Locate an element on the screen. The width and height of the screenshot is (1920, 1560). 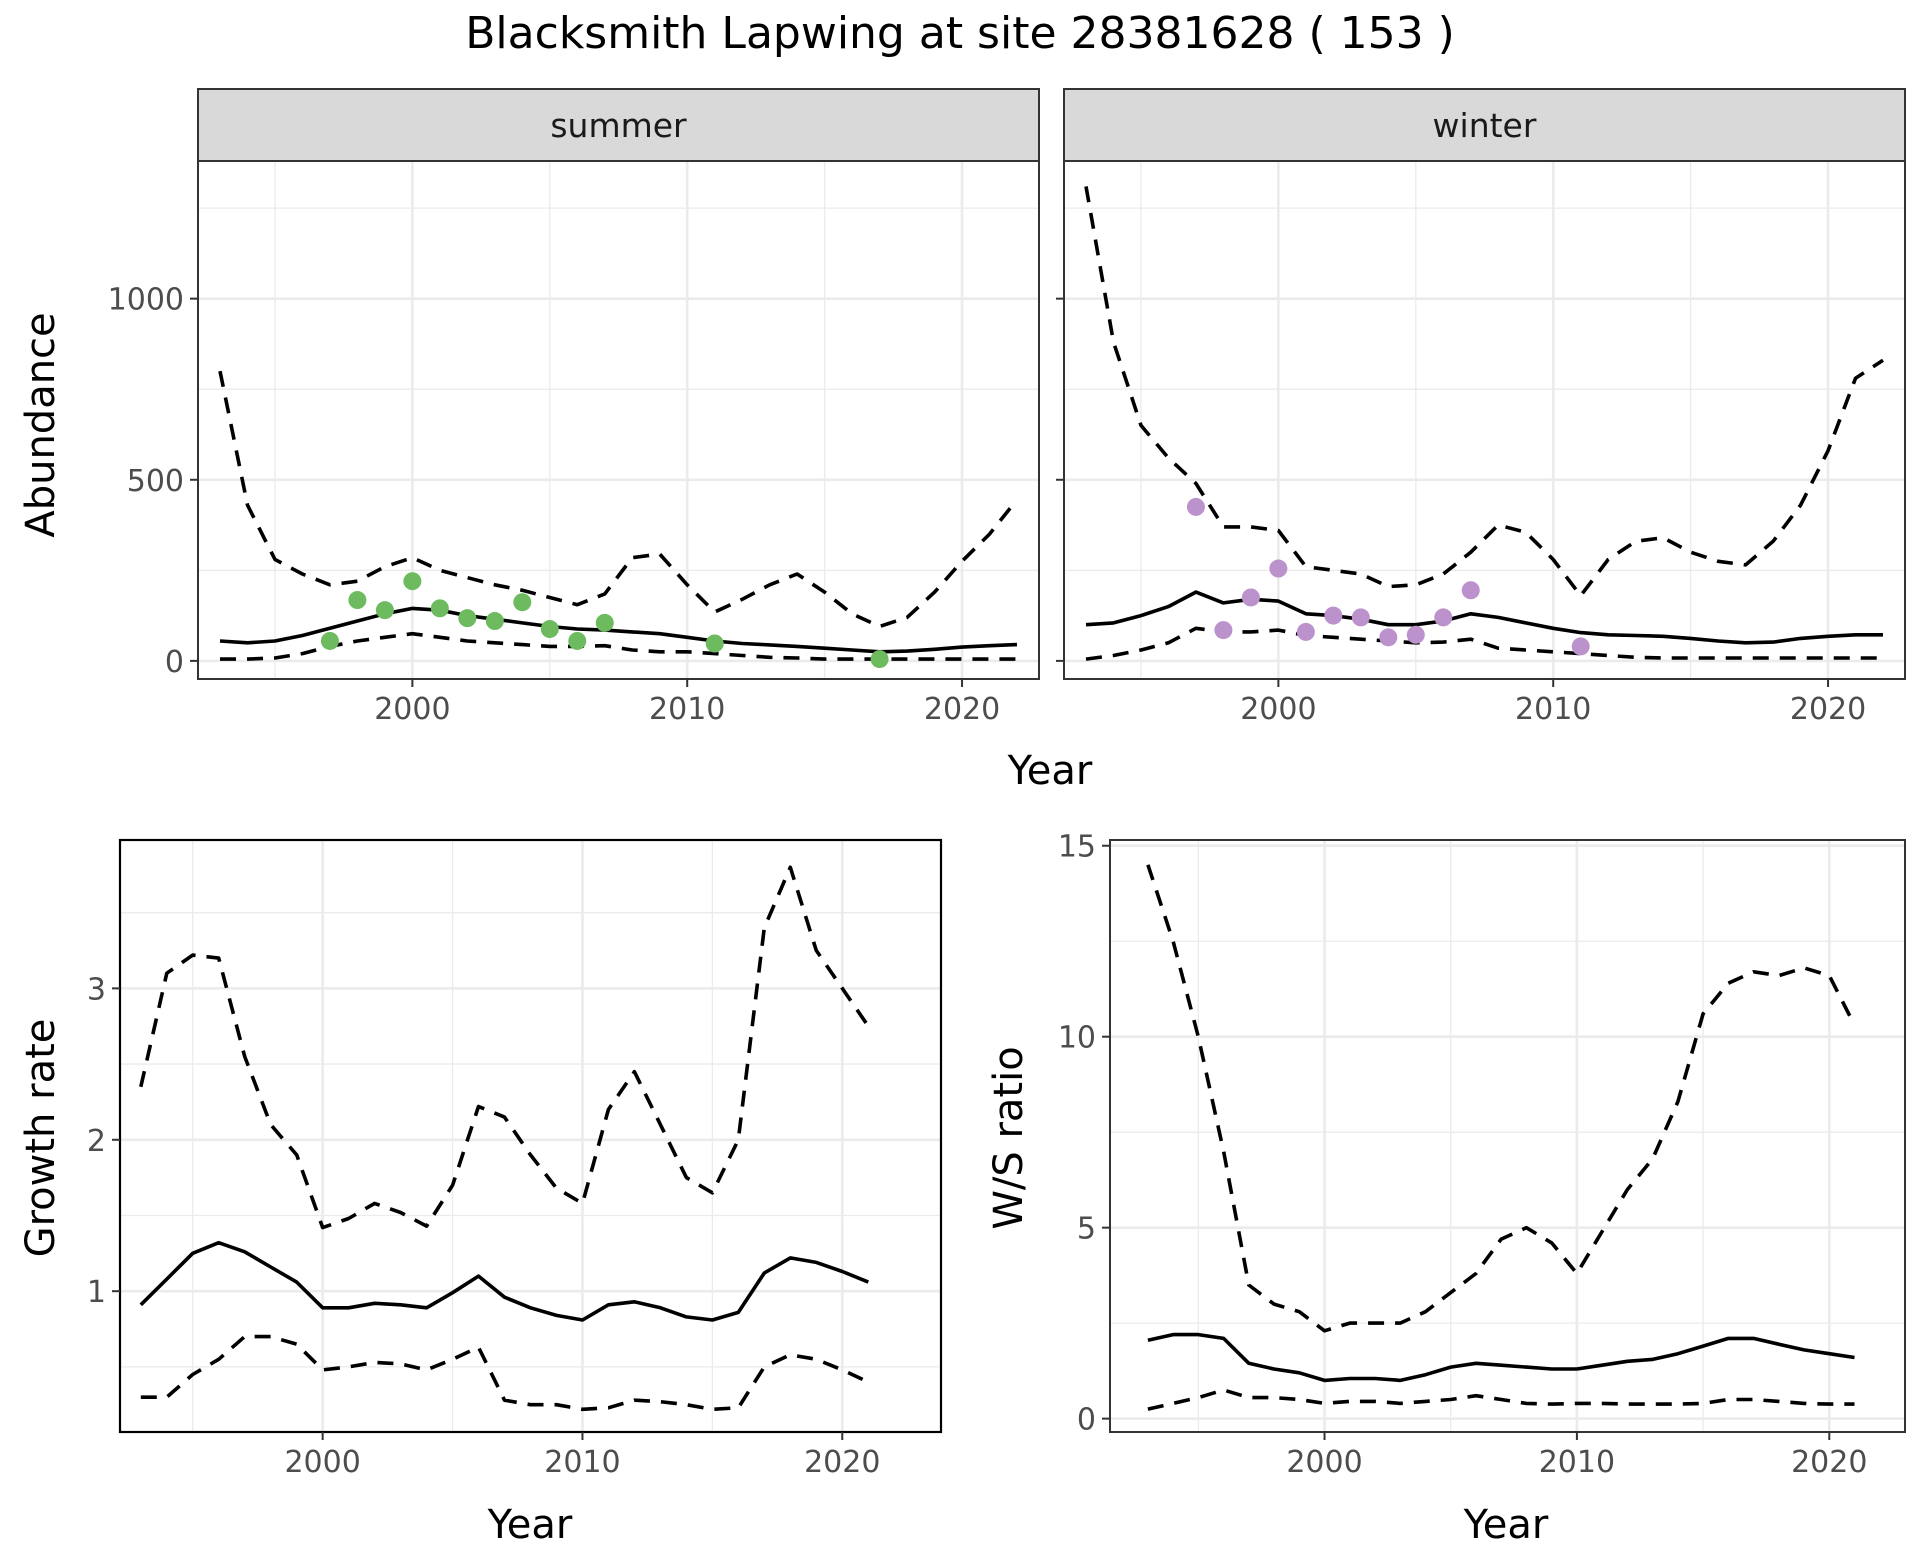
y-tick-label: 1000 is located at coordinates (146, 300).